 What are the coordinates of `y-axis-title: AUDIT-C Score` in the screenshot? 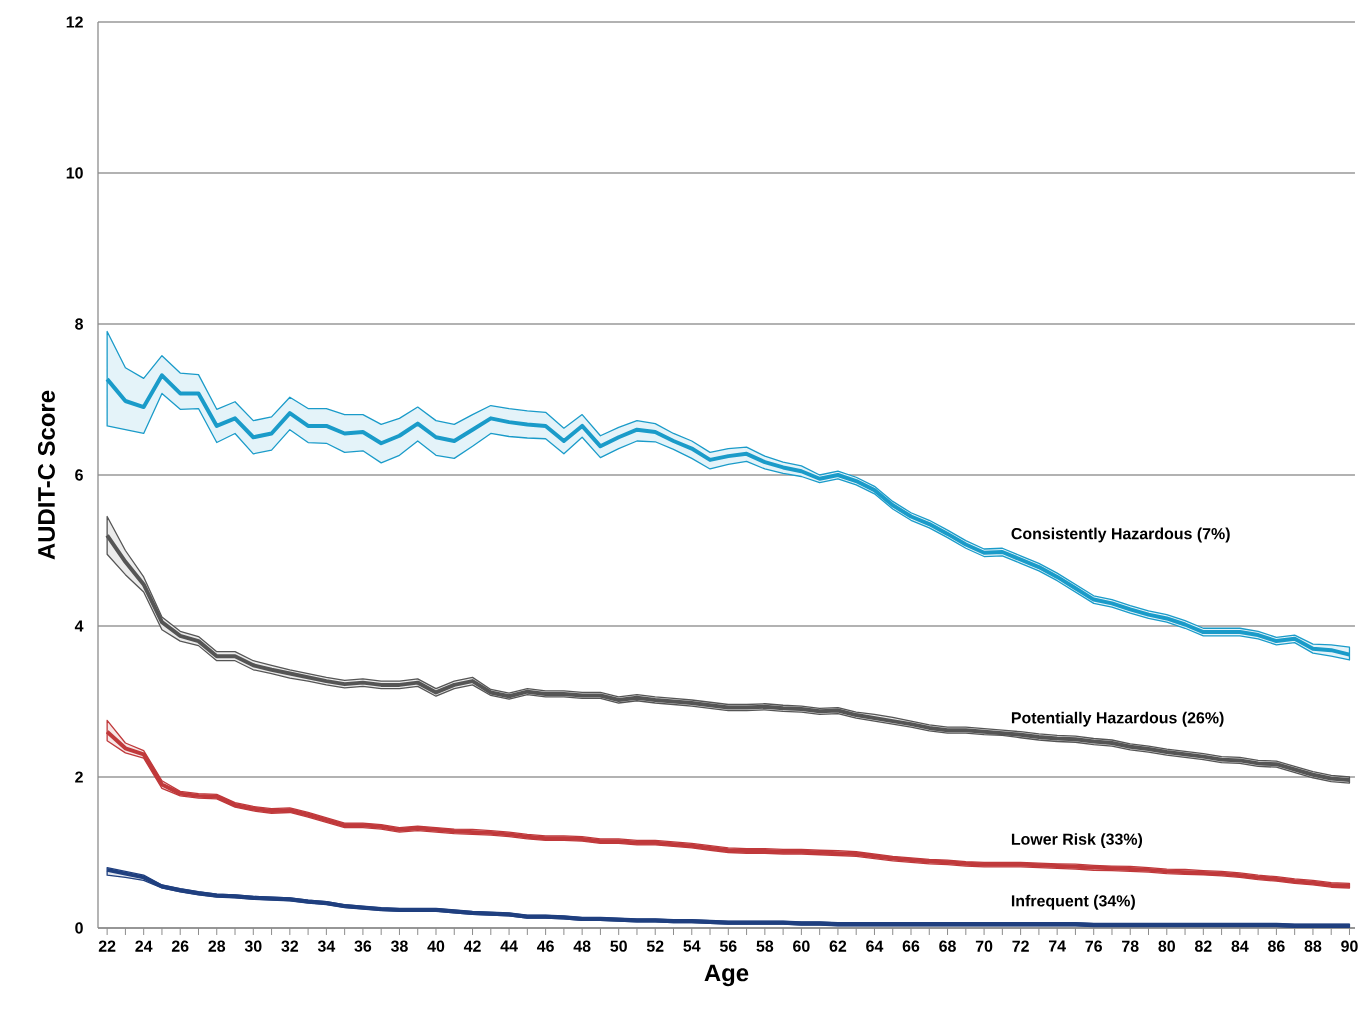 It's located at (46, 475).